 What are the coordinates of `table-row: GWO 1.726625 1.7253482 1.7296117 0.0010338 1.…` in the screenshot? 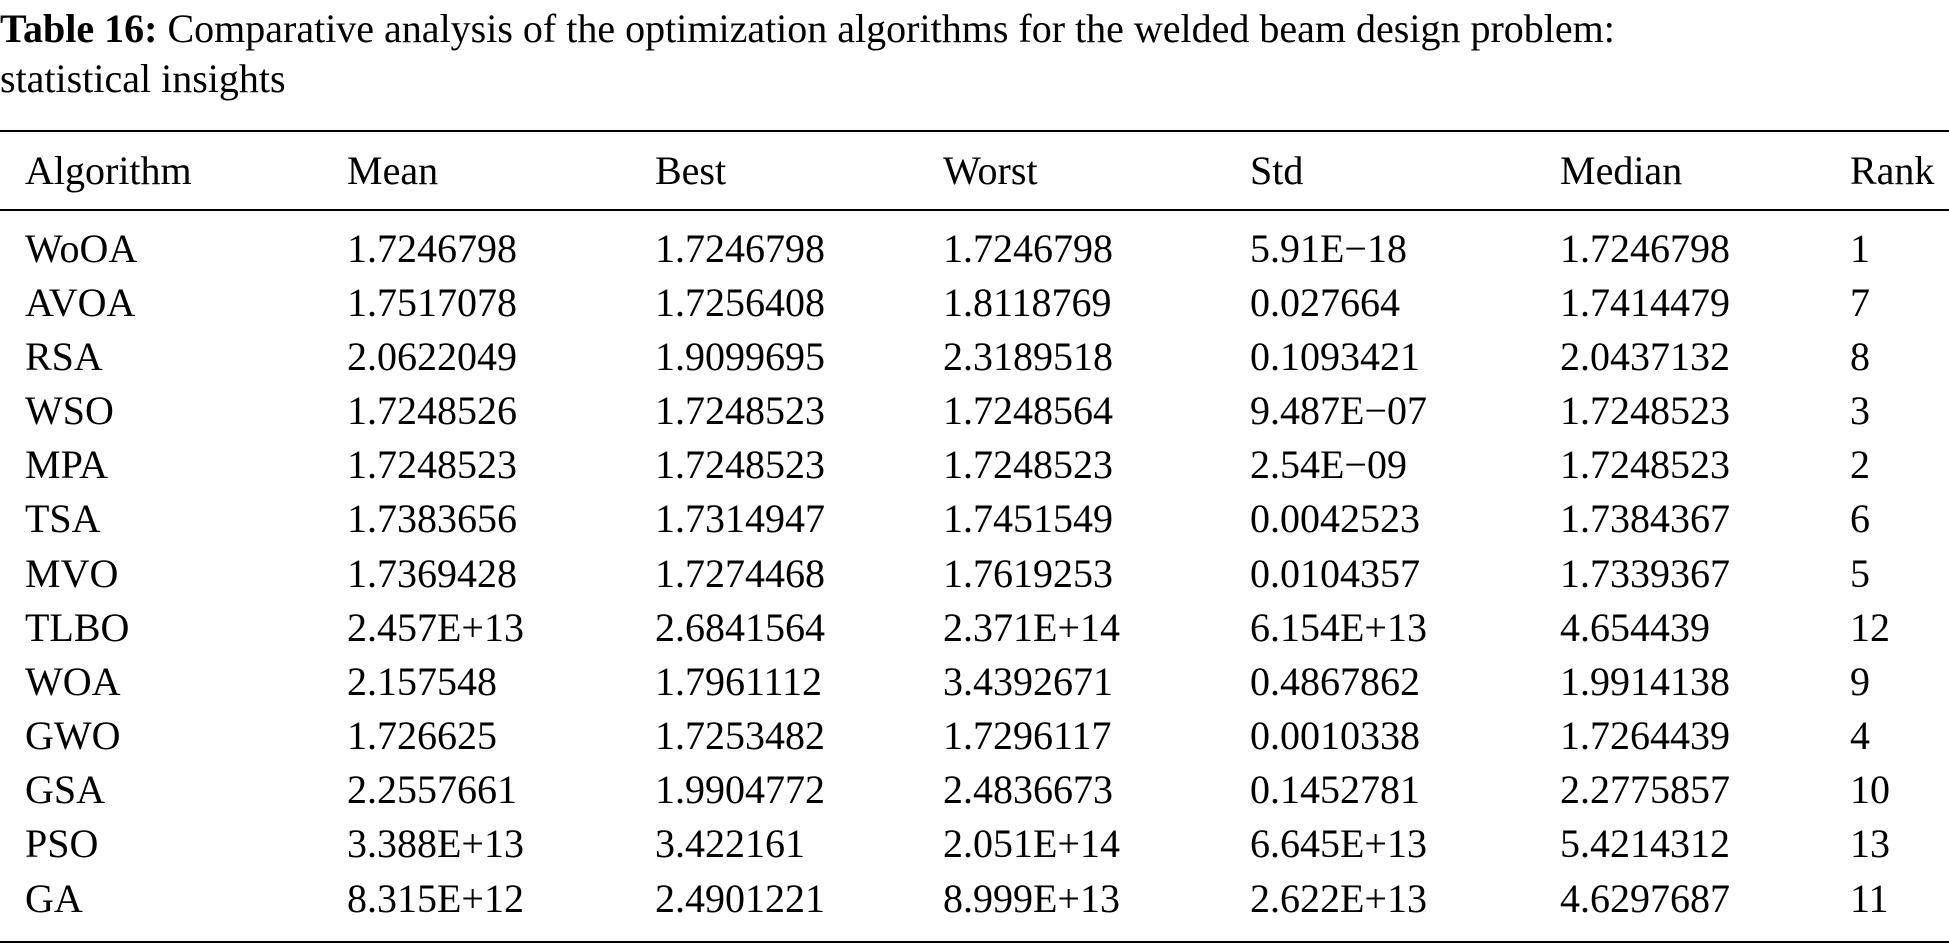 It's located at (974, 736).